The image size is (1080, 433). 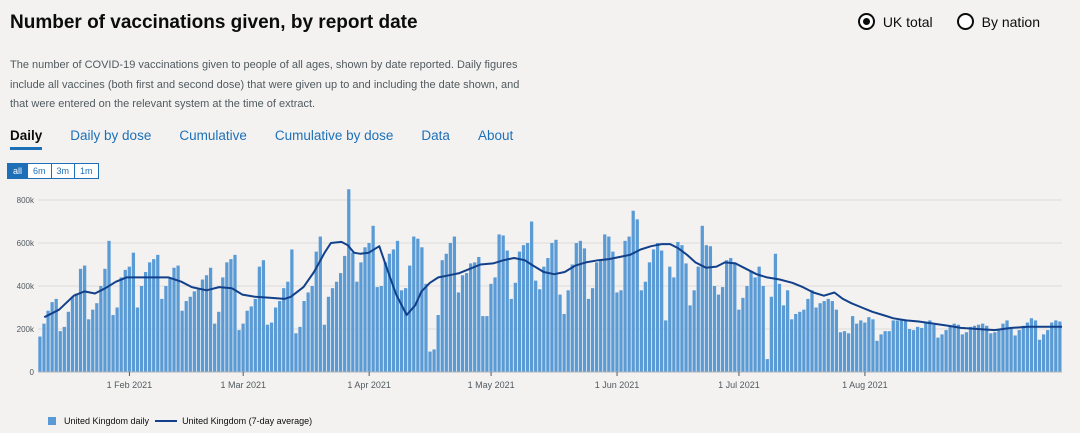 I want to click on tab-cumulative-by-dose: Cumulative by dose, so click(x=334, y=135).